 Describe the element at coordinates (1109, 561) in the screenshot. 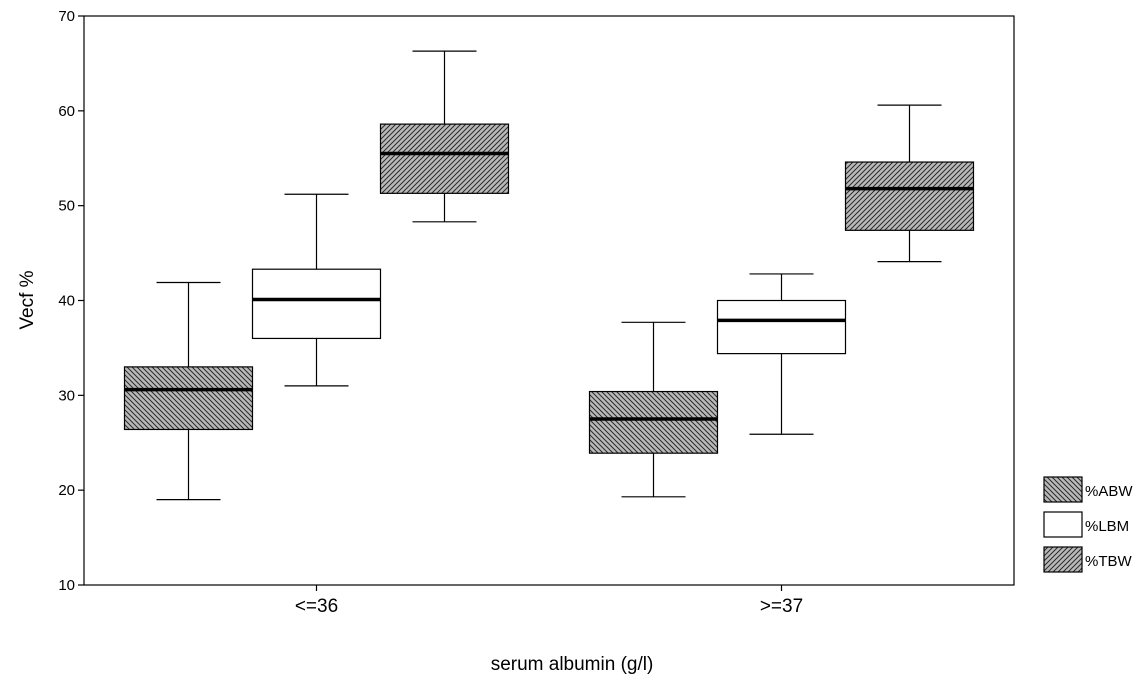

I see `legend-label: %TBW` at that location.